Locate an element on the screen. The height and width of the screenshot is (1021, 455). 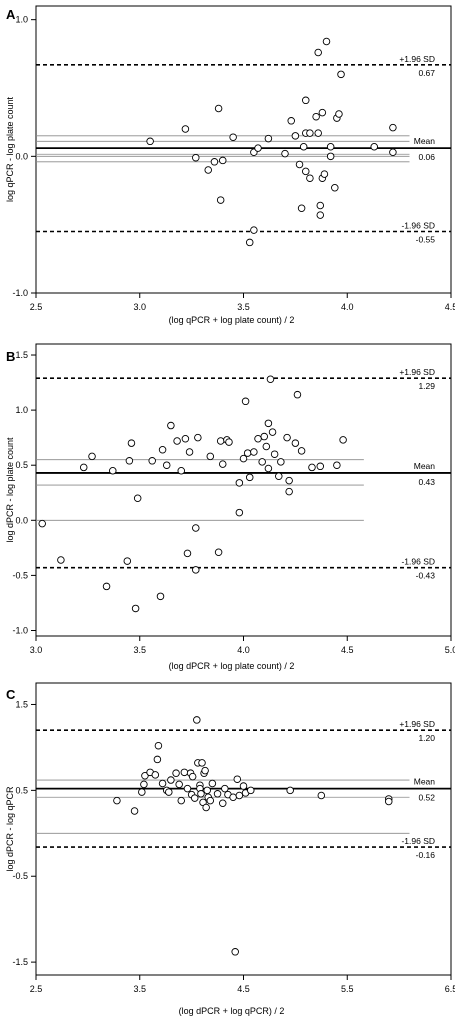
panel-letter: B is located at coordinates (10, 356).